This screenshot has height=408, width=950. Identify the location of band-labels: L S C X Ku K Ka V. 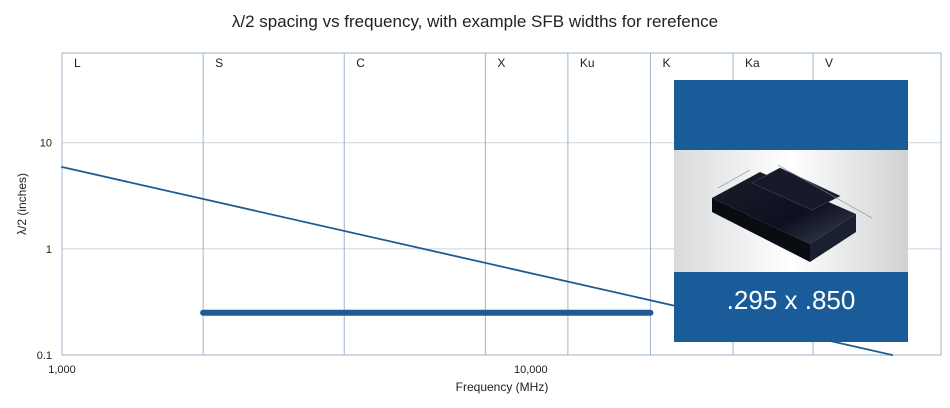
(453, 63).